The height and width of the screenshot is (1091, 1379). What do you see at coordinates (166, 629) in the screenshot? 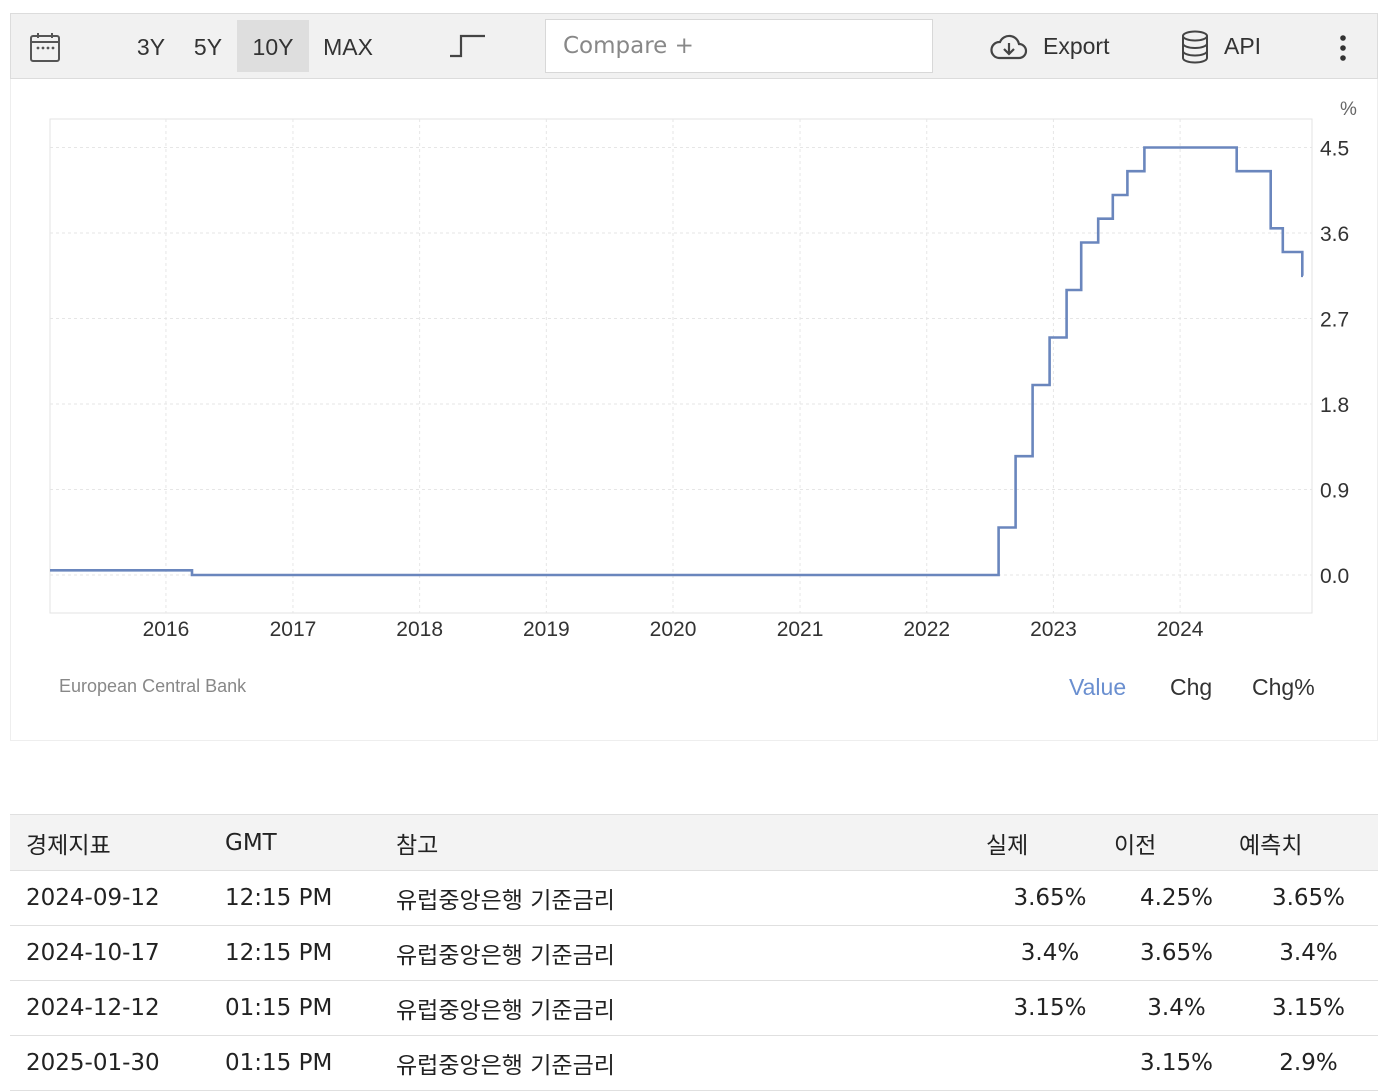
I see `x-tick-label: 2016` at bounding box center [166, 629].